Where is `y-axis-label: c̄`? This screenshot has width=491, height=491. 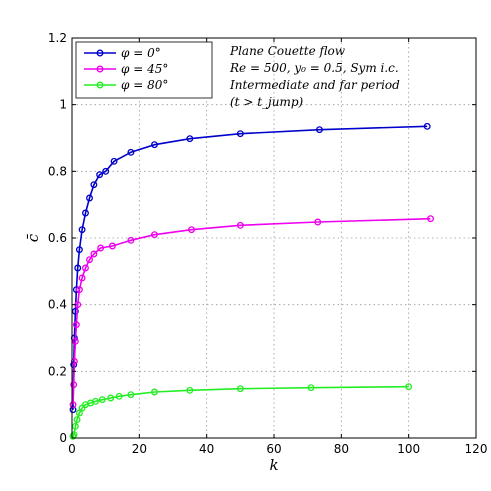 y-axis-label: c̄ is located at coordinates (33, 237).